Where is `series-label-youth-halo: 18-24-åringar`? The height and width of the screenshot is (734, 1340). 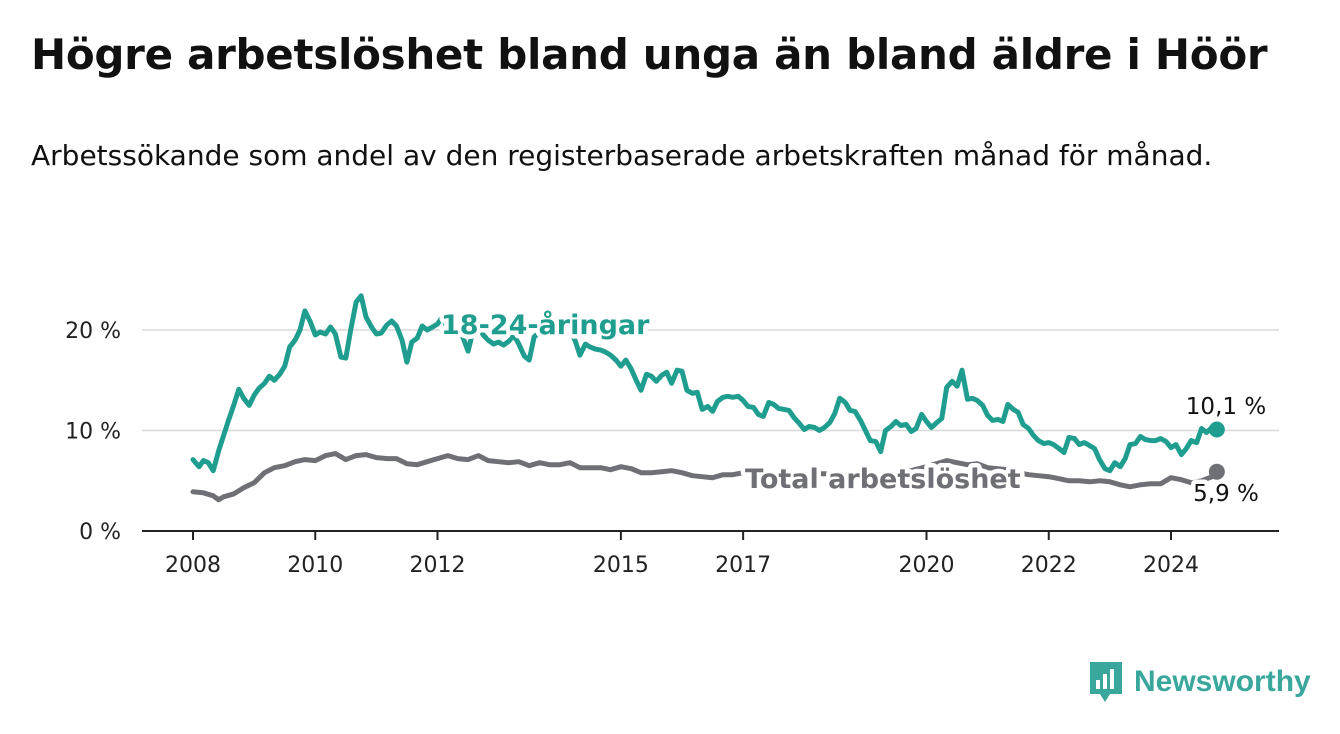 series-label-youth-halo: 18-24-åringar is located at coordinates (545, 325).